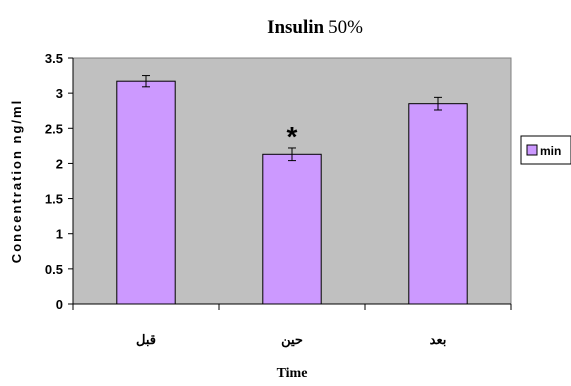 The image size is (571, 386). What do you see at coordinates (550, 151) in the screenshot?
I see `legend-label-min: min` at bounding box center [550, 151].